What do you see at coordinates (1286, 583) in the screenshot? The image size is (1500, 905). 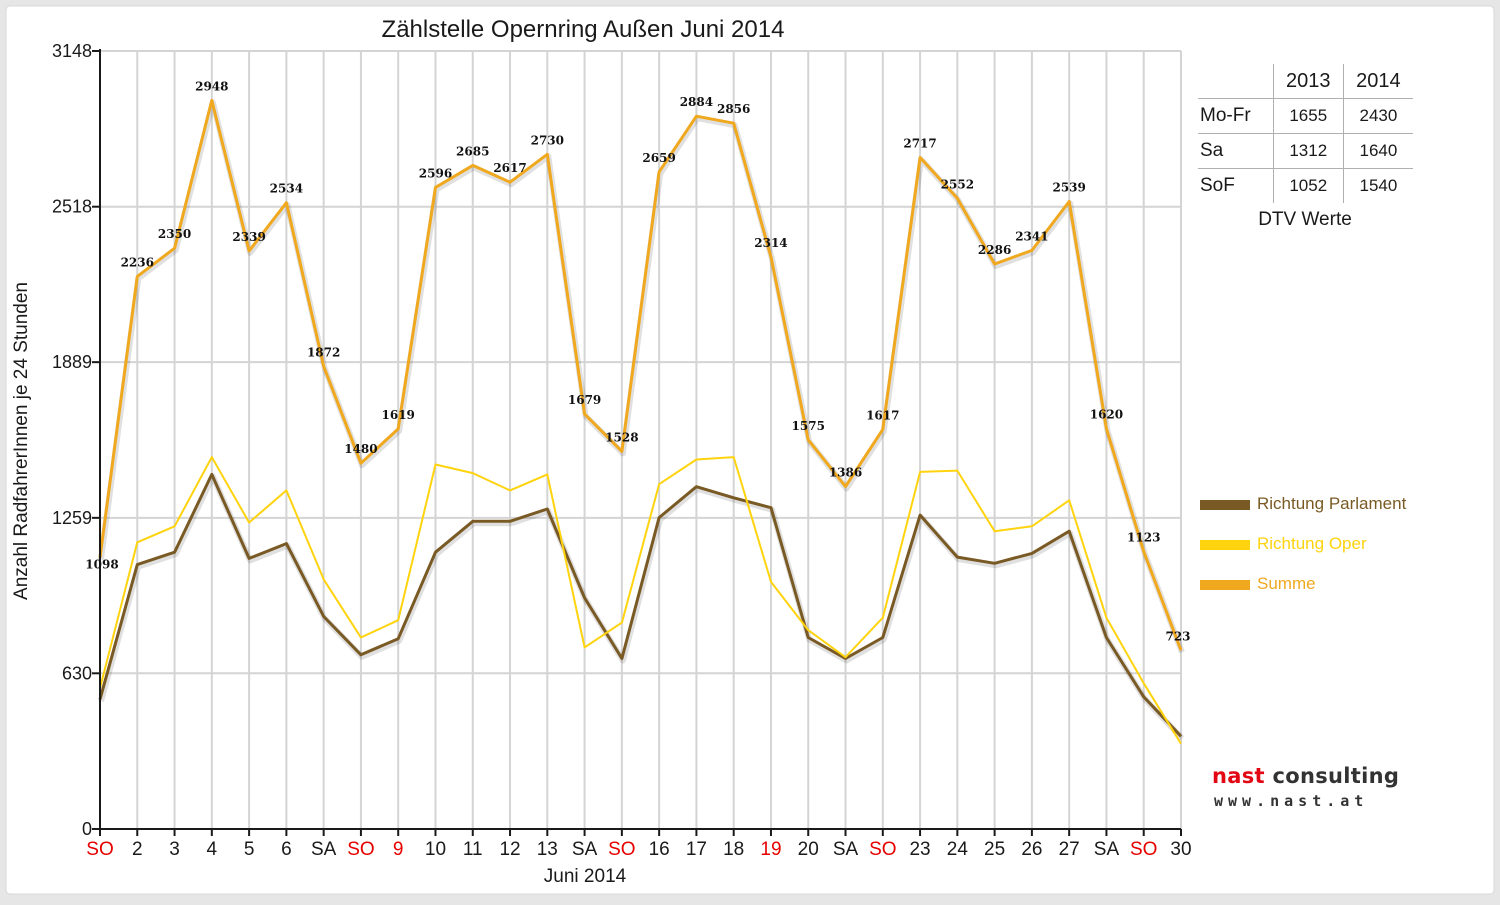 I see `legend-label: Summe` at bounding box center [1286, 583].